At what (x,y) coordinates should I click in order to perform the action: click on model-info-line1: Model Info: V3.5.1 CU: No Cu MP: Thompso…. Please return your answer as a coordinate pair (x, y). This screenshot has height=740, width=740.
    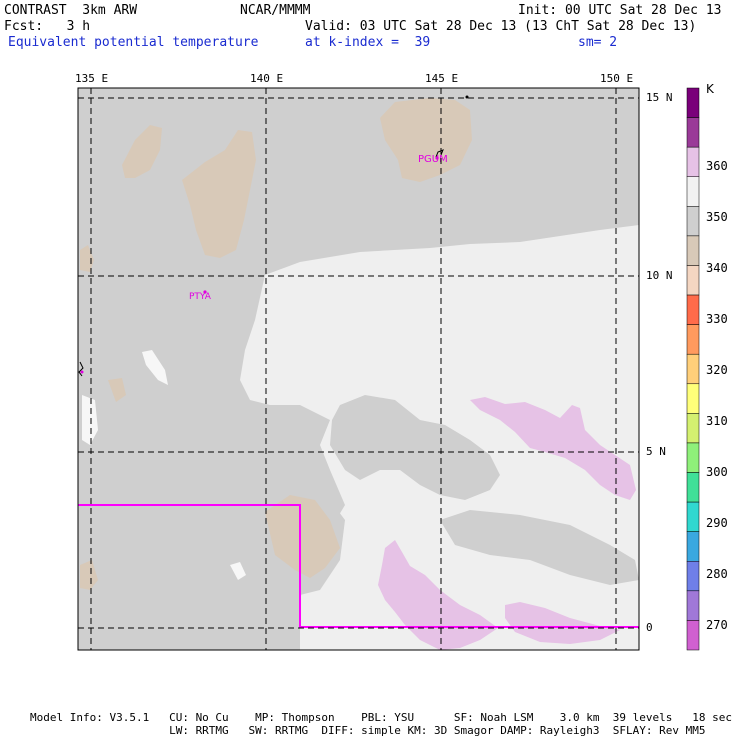
    Looking at the image, I should click on (381, 717).